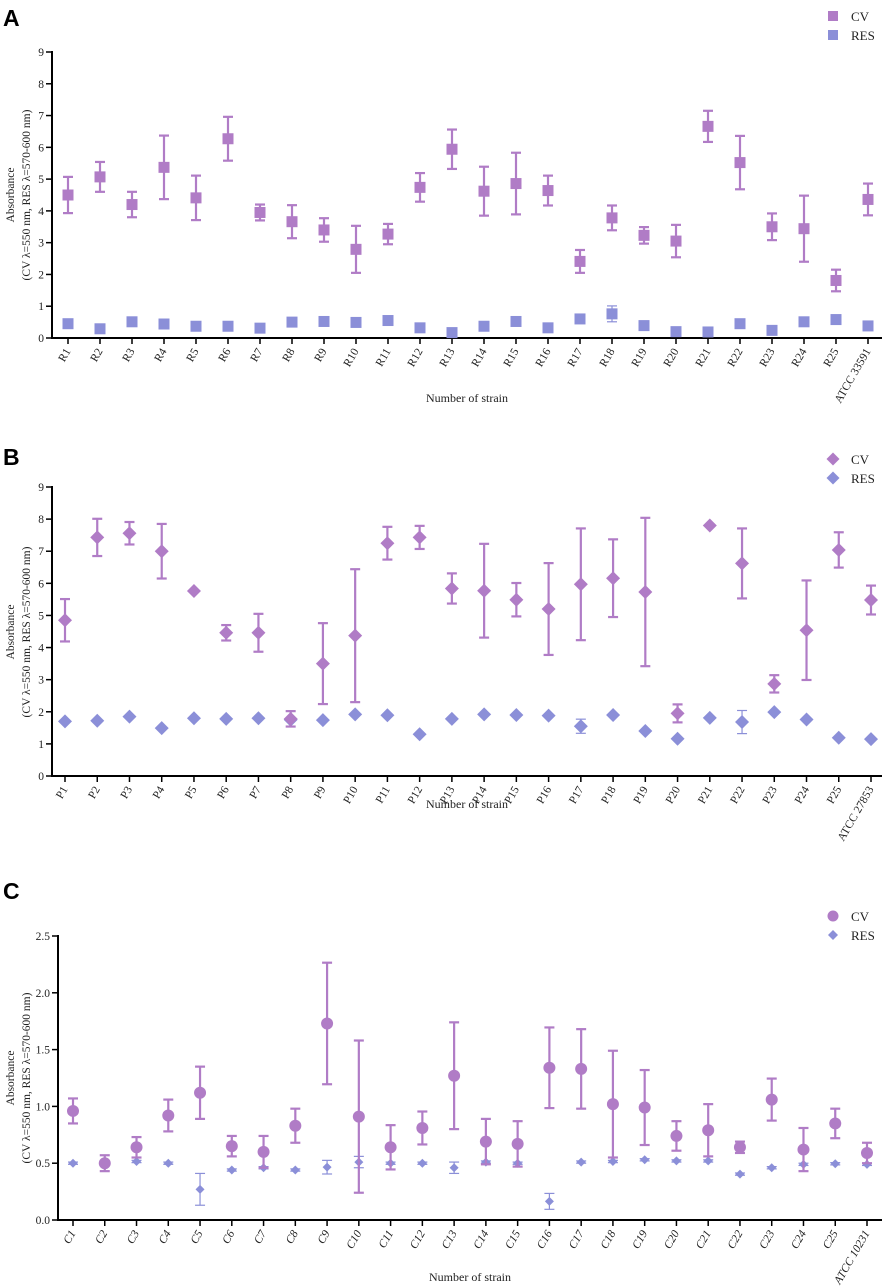 Image resolution: width=886 pixels, height=1286 pixels. What do you see at coordinates (197, 1237) in the screenshot?
I see `x-tick-label: C5` at bounding box center [197, 1237].